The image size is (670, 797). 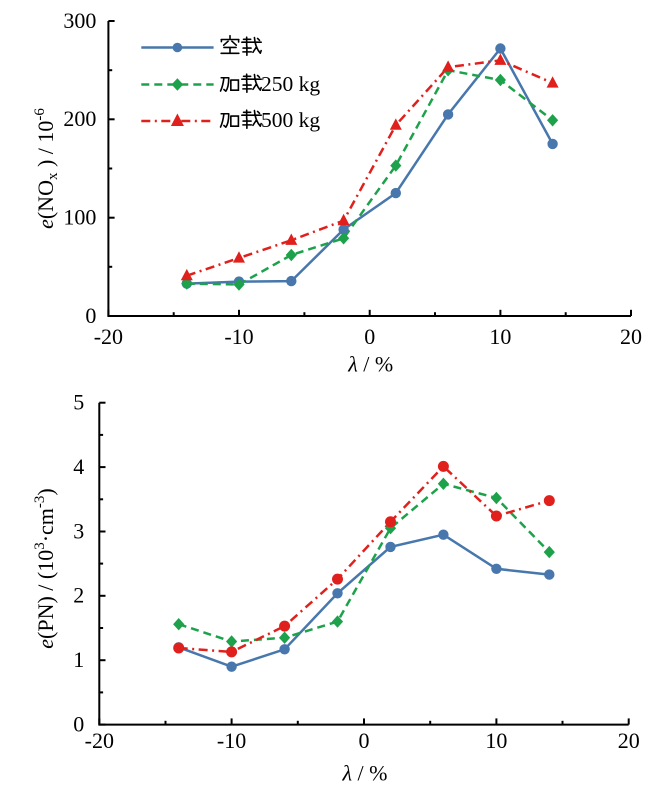 What do you see at coordinates (78, 659) in the screenshot?
I see `svg-text: 1` at bounding box center [78, 659].